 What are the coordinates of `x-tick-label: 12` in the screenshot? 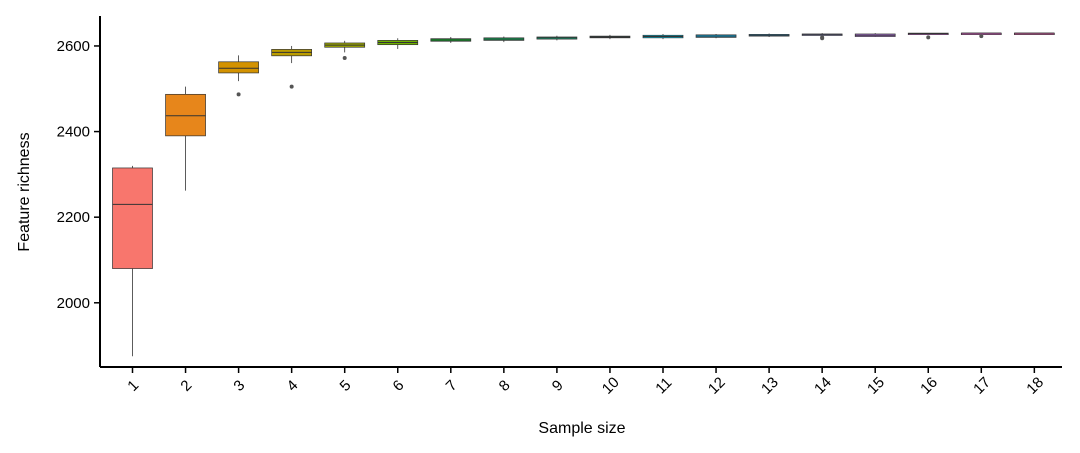 It's located at (717, 386).